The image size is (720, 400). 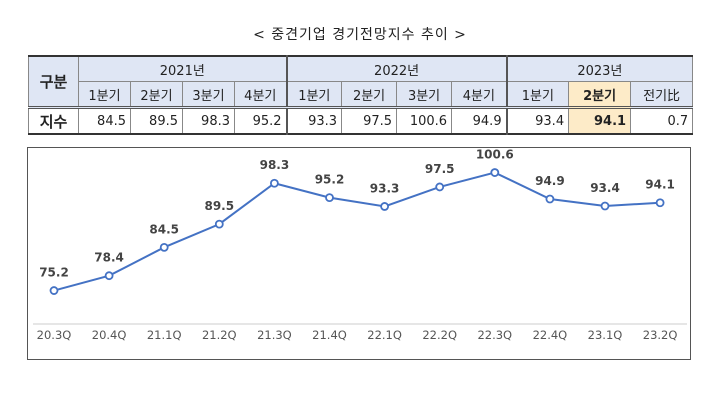 I want to click on data-label: 93.4, so click(x=605, y=188).